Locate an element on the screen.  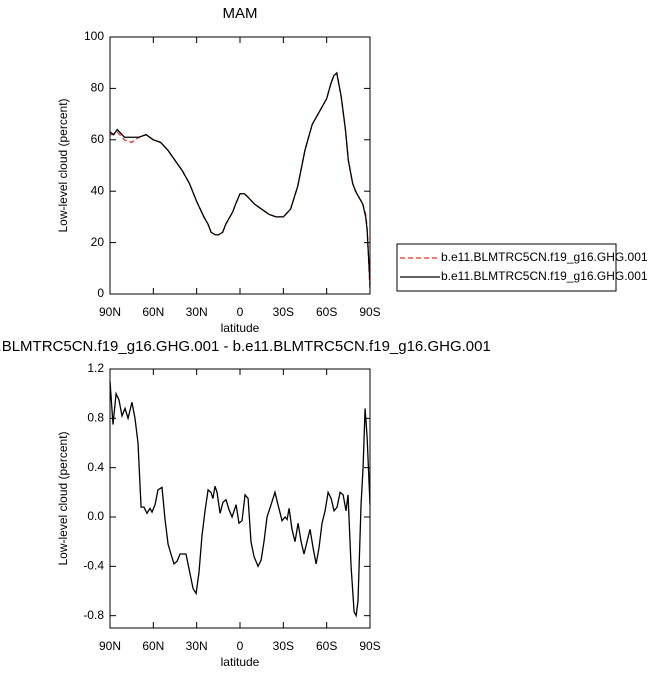
legend-box is located at coordinates (506, 267).